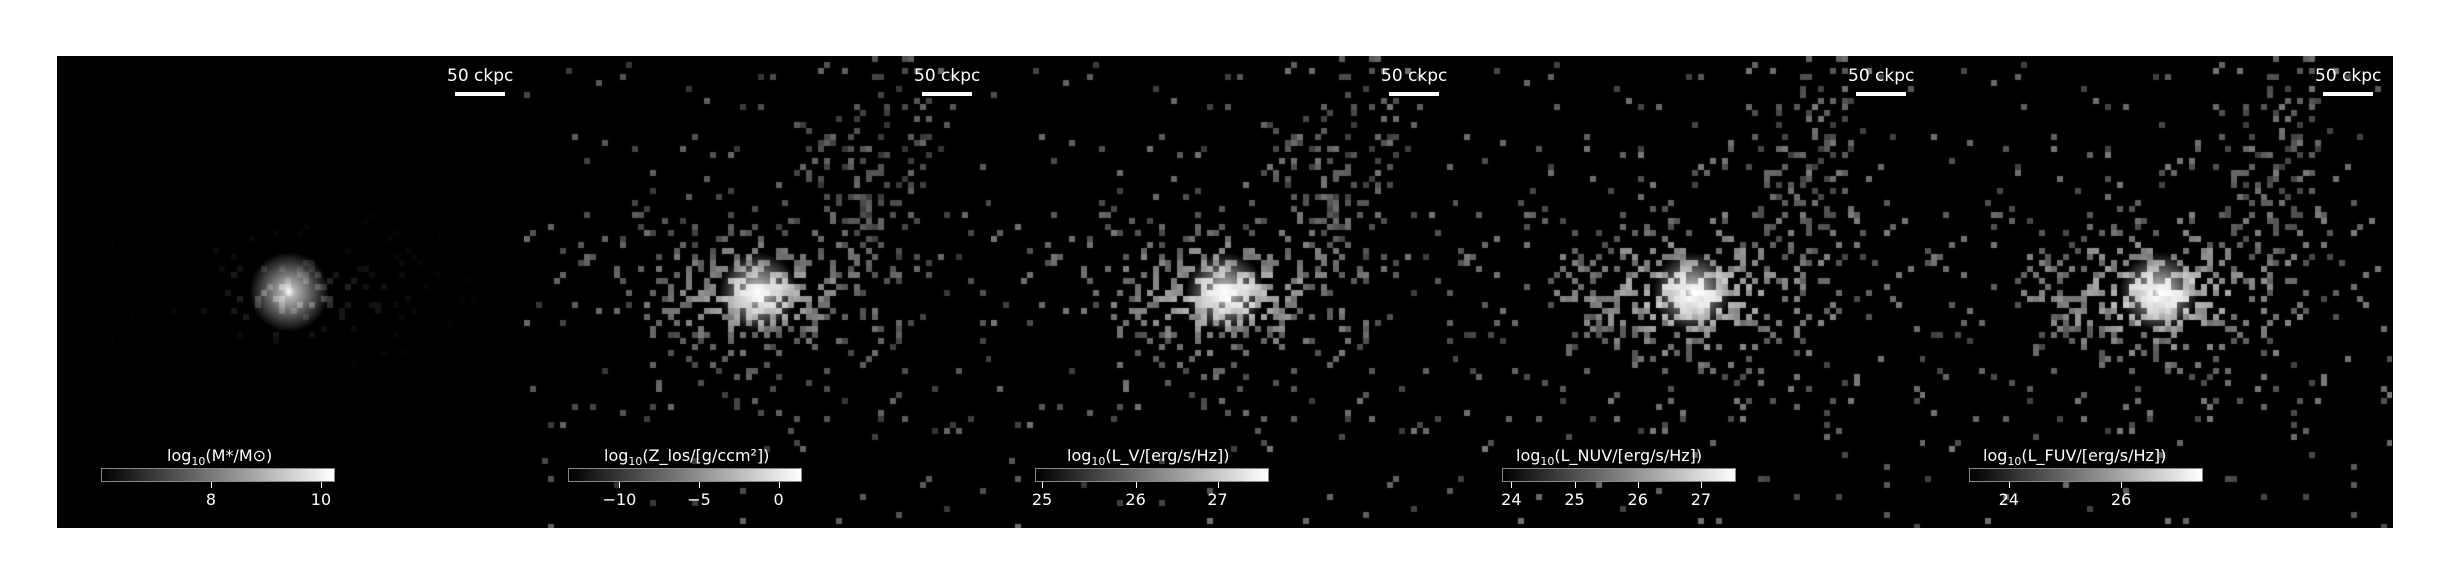 This screenshot has height=584, width=2444. Describe the element at coordinates (687, 457) in the screenshot. I see `colorbar-title: log10(Z_los/[g/ccm²])` at that location.